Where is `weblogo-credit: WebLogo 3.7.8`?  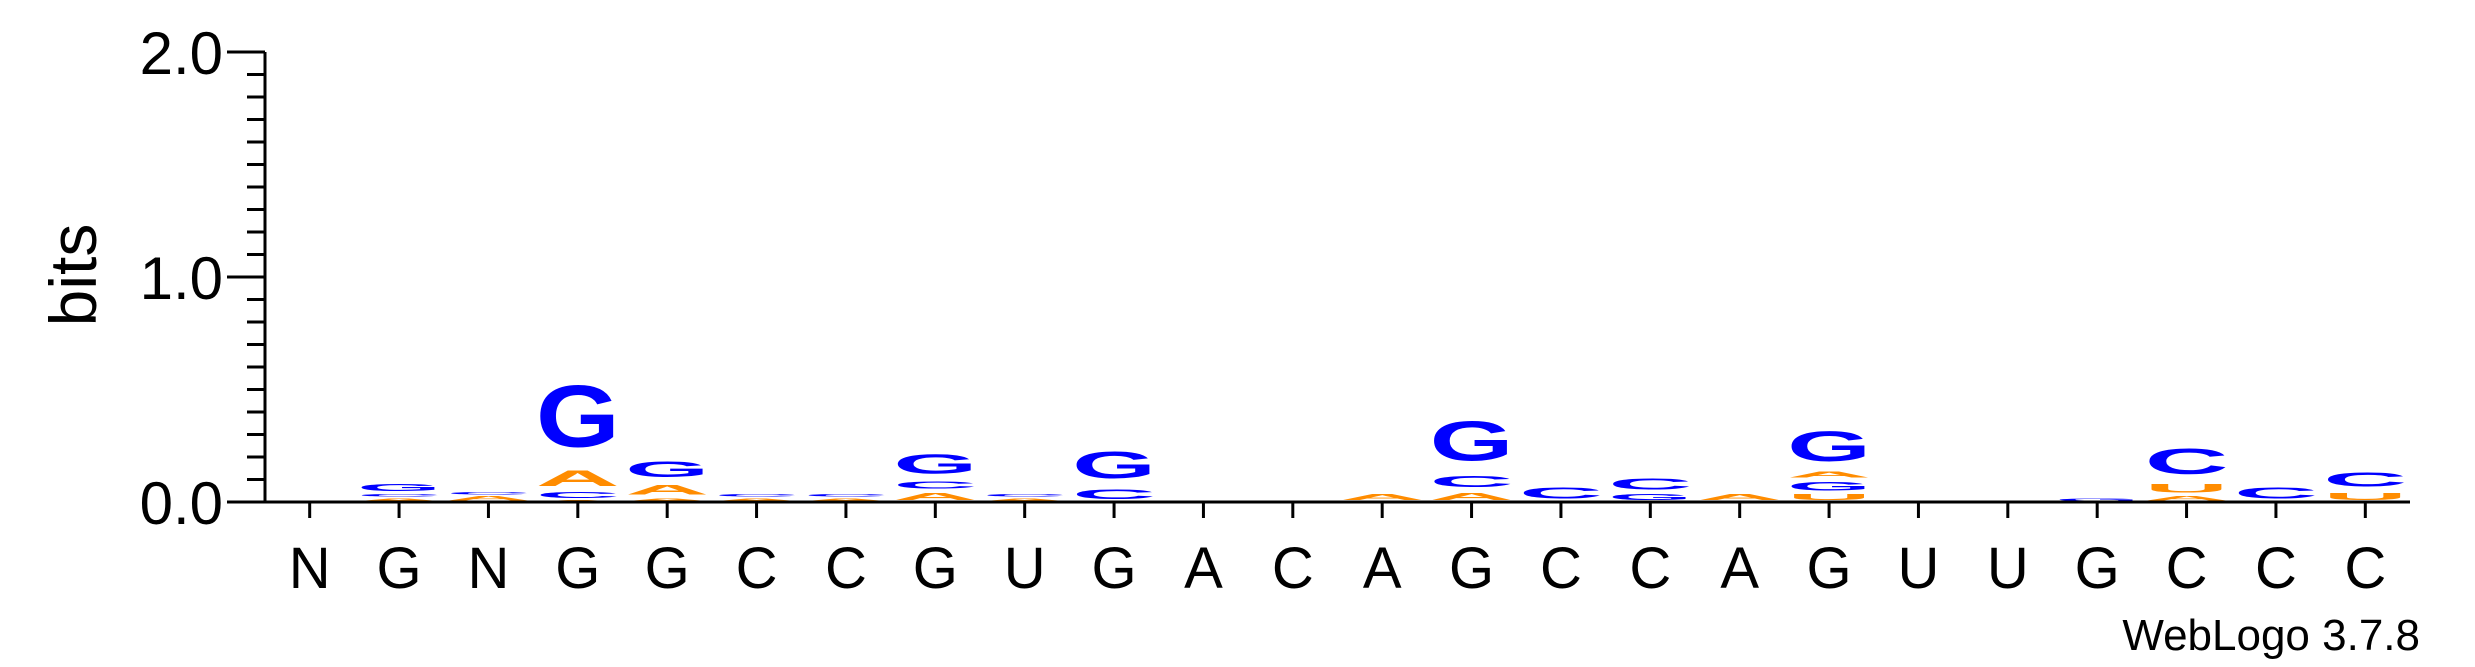
weblogo-credit: WebLogo 3.7.8 is located at coordinates (2271, 635).